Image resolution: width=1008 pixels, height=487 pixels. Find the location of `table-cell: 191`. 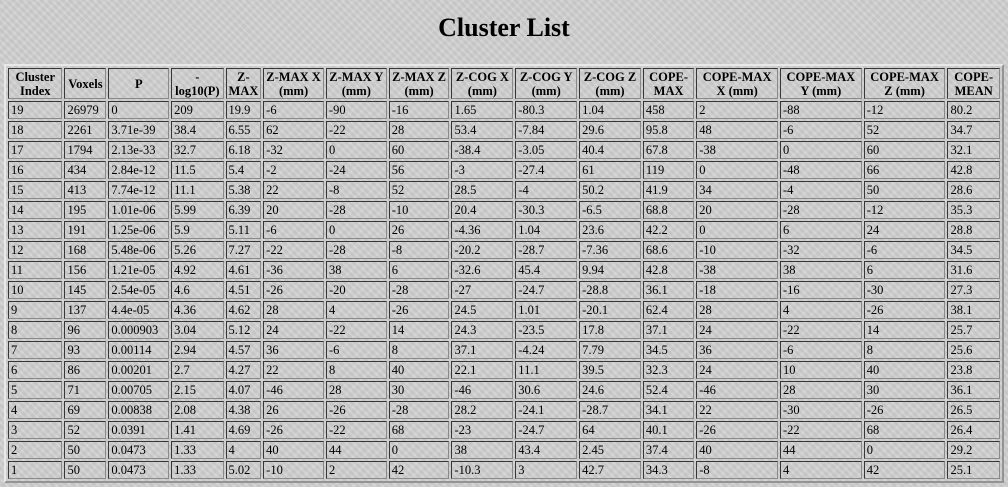

table-cell: 191 is located at coordinates (85, 230).